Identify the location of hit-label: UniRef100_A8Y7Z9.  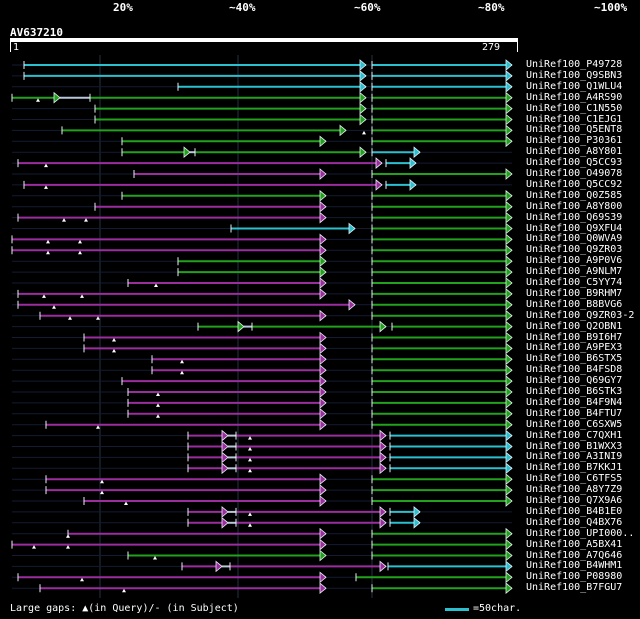
(574, 490).